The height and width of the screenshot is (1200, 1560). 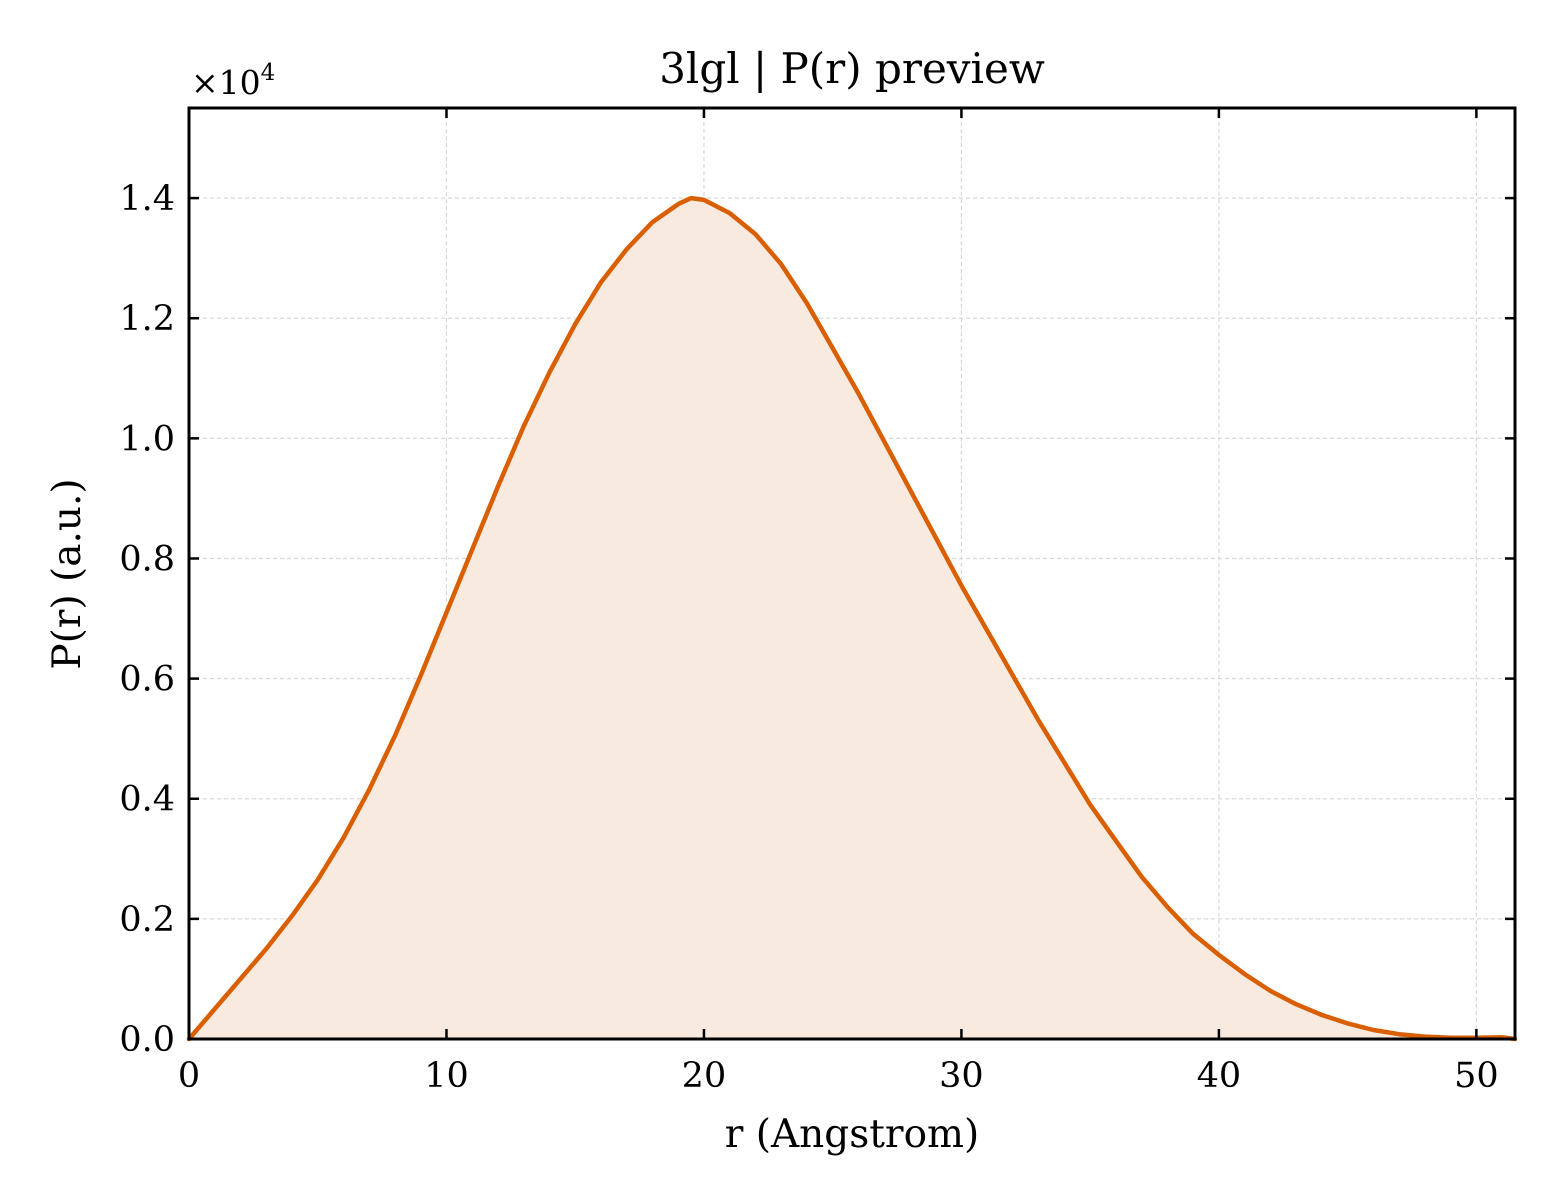 I want to click on x-tick-label-1: 10, so click(x=446, y=1076).